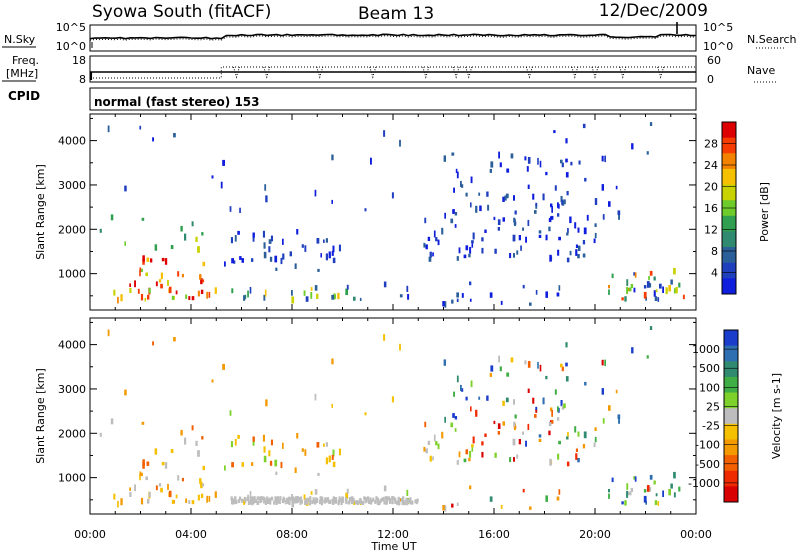  Describe the element at coordinates (711, 144) in the screenshot. I see `colorbar-tick-label: 28` at that location.